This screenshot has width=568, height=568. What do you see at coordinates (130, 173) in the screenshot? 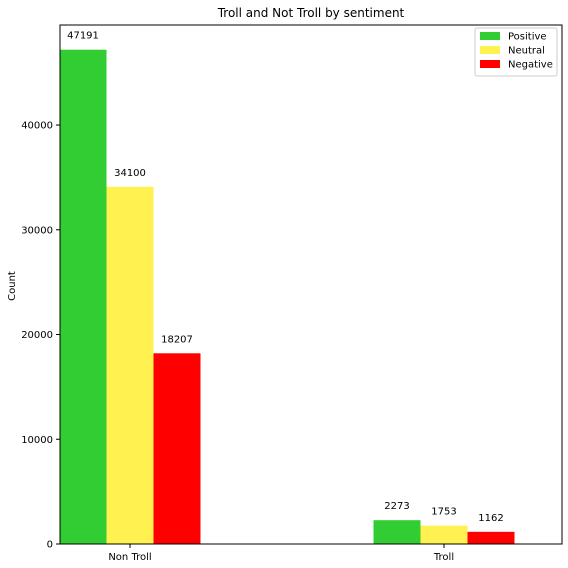
I see `data-label: 34100` at bounding box center [130, 173].